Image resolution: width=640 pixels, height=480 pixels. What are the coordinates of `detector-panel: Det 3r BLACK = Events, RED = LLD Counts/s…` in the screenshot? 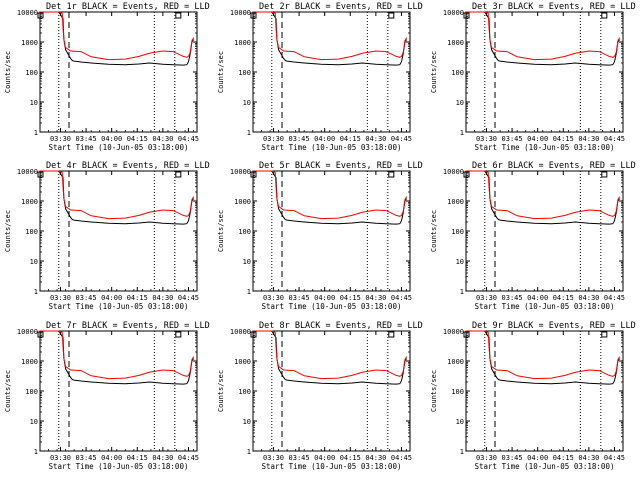 It's located at (533, 77).